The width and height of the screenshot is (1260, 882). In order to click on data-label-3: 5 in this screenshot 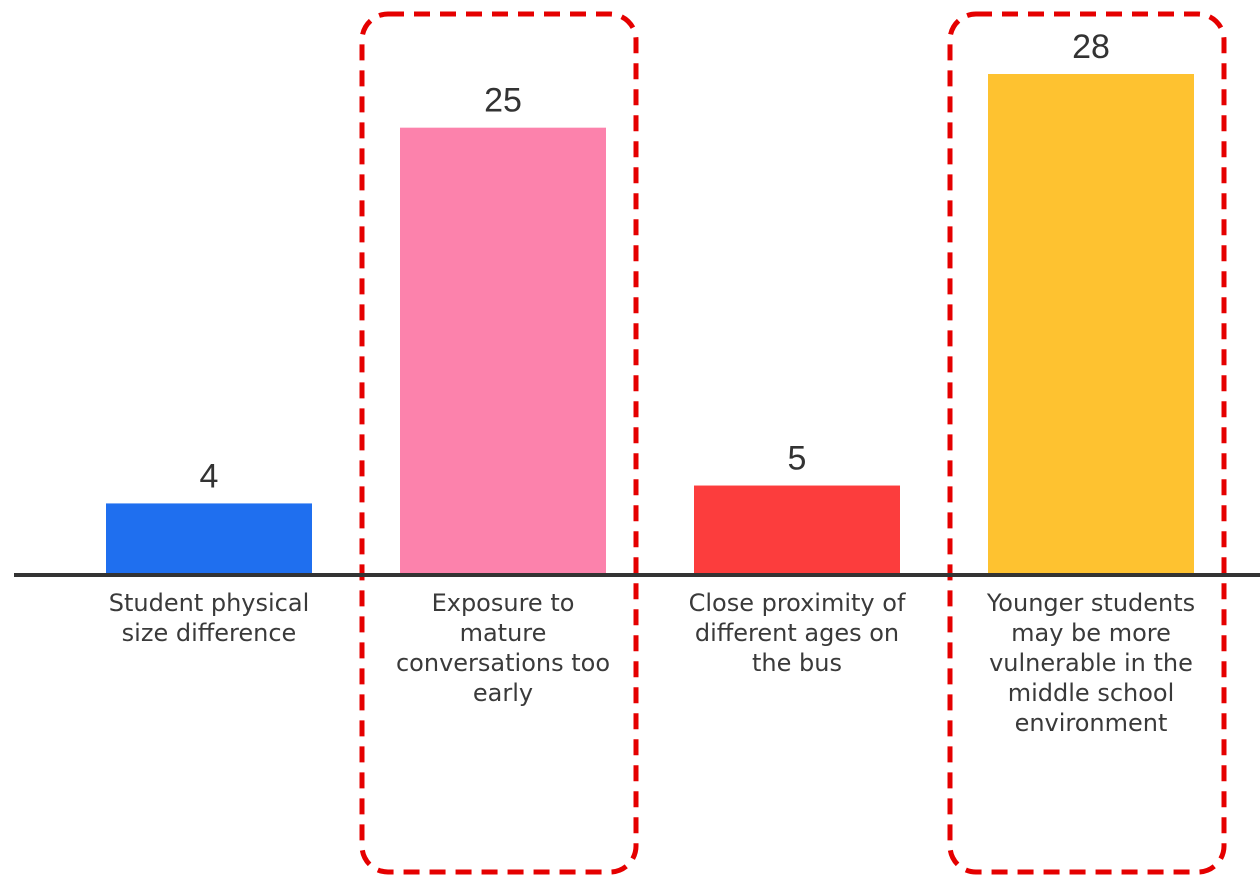, I will do `click(797, 459)`.